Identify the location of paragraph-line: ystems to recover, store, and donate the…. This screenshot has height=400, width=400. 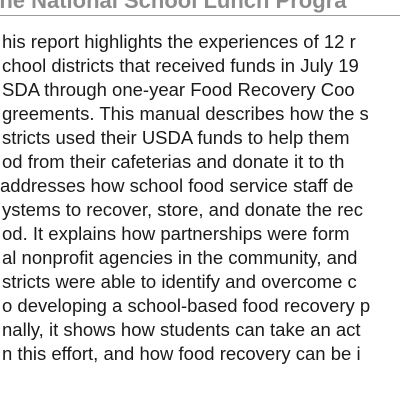
(182, 209).